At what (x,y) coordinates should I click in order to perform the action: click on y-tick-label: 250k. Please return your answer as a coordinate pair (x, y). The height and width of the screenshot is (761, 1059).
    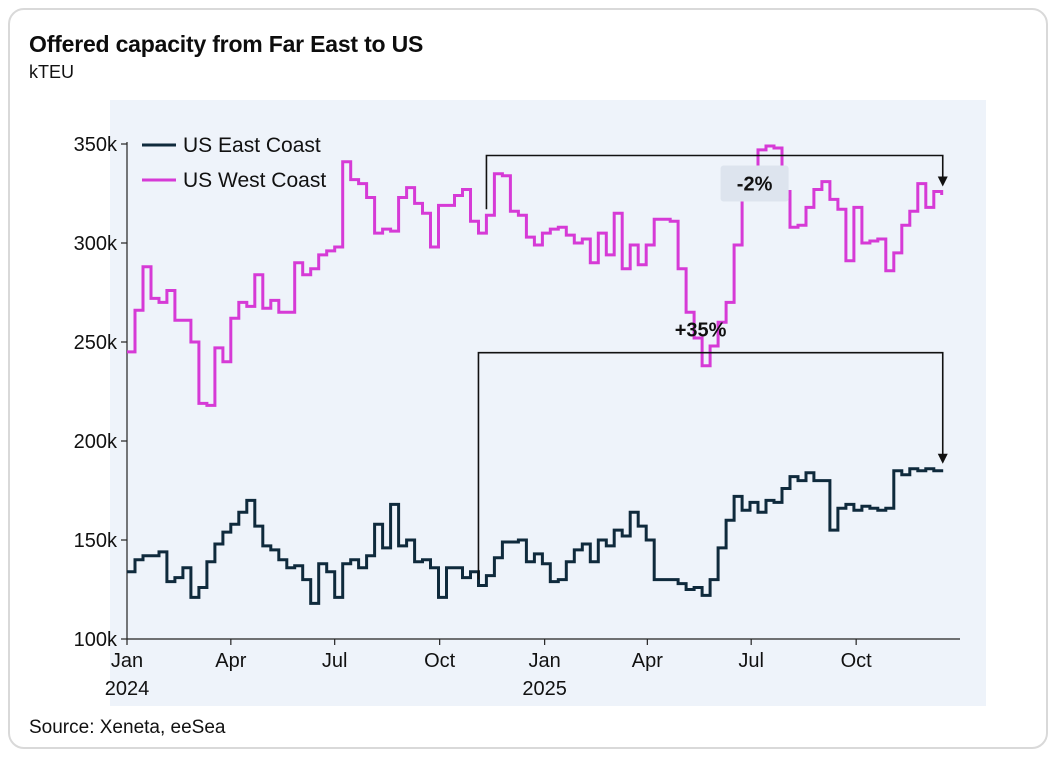
    Looking at the image, I should click on (96, 343).